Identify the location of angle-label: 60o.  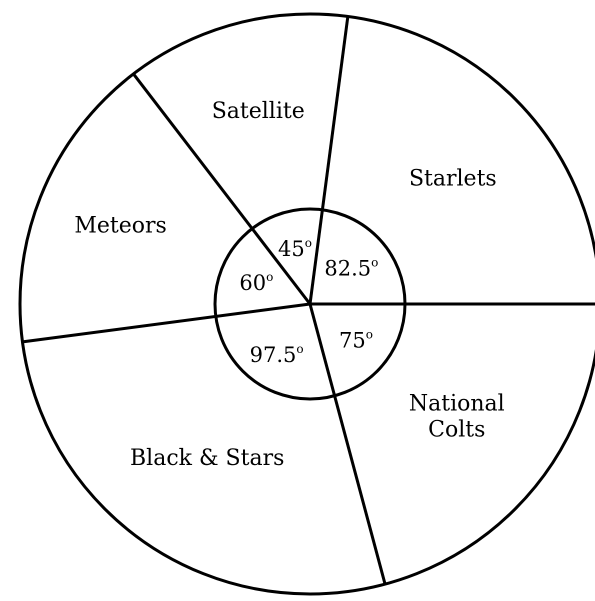
(256, 282).